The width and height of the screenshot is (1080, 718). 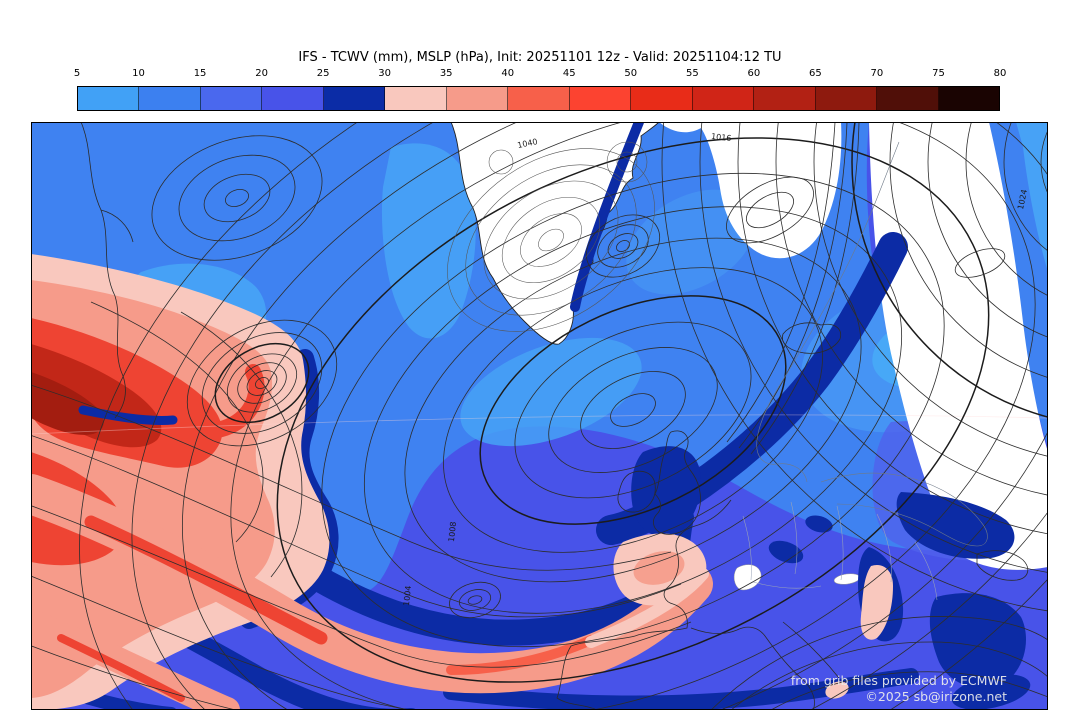 I want to click on colorbar-tick-label: 50, so click(x=631, y=73).